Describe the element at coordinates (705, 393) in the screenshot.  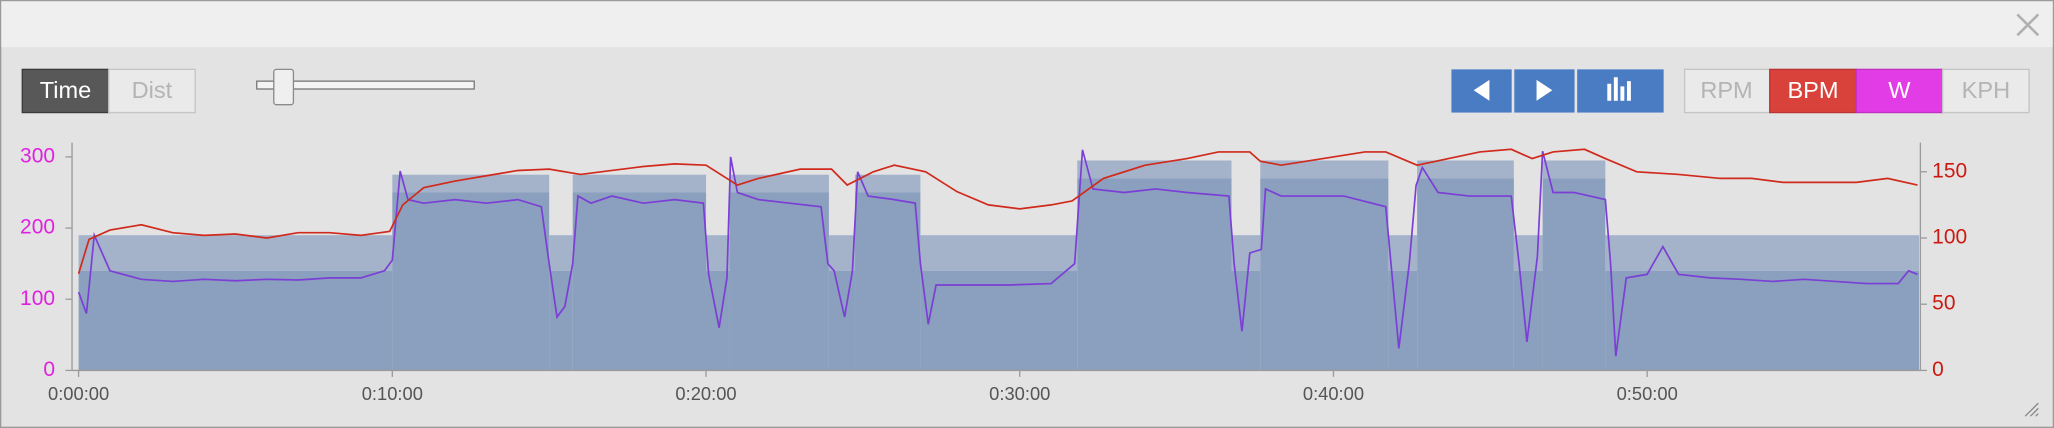
I see `x-tick-label: 0:20:00` at that location.